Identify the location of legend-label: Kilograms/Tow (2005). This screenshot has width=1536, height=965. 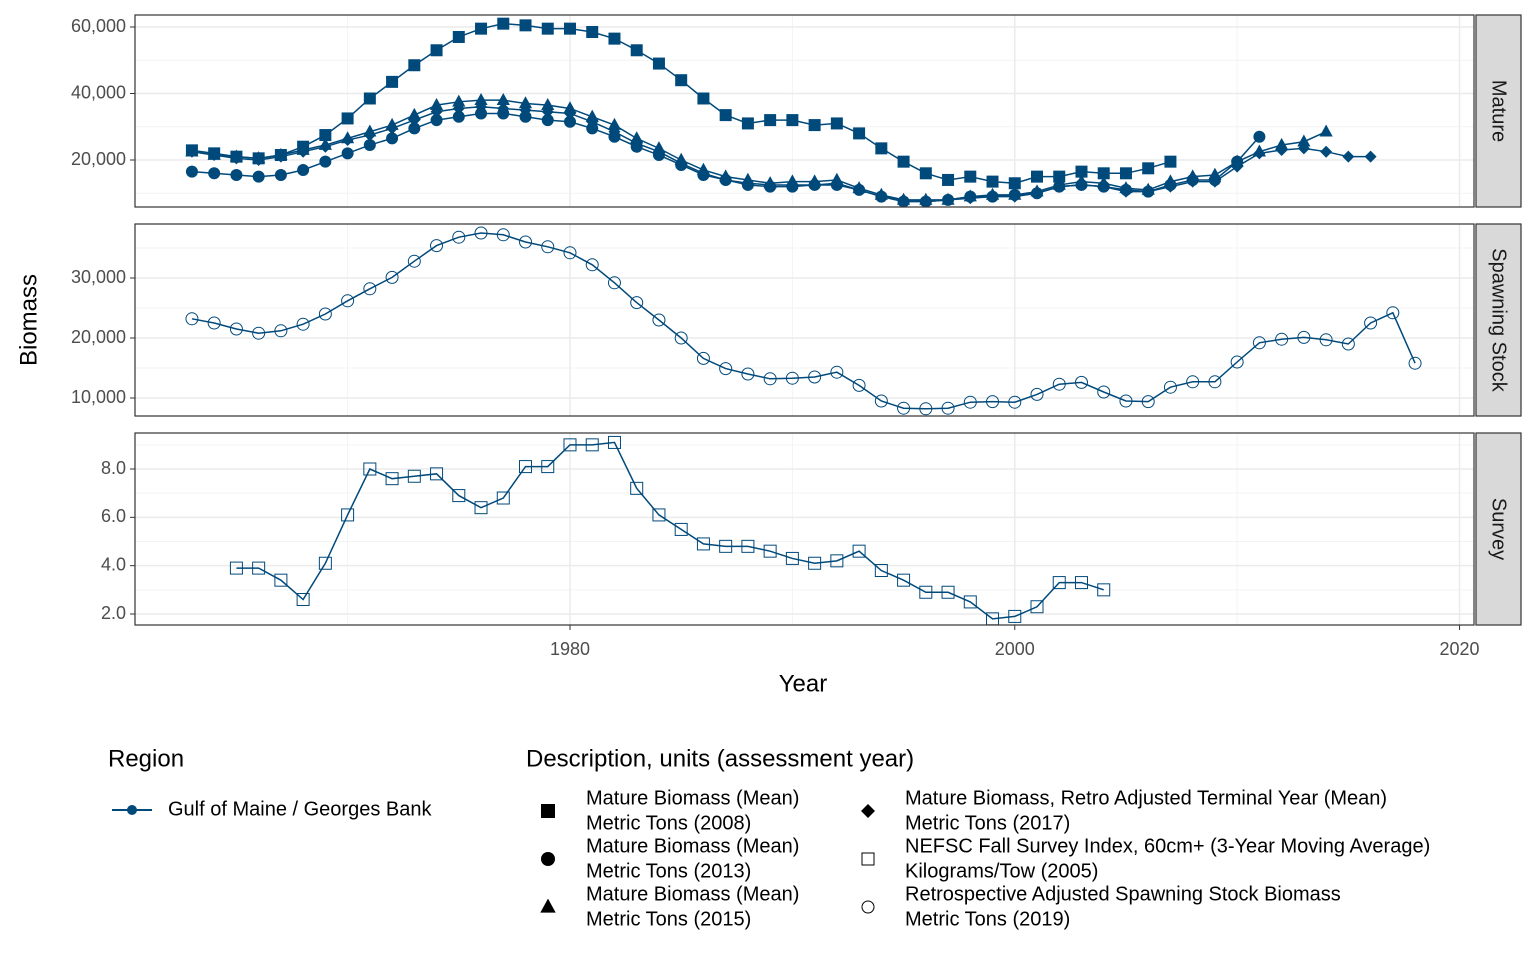
(1001, 871).